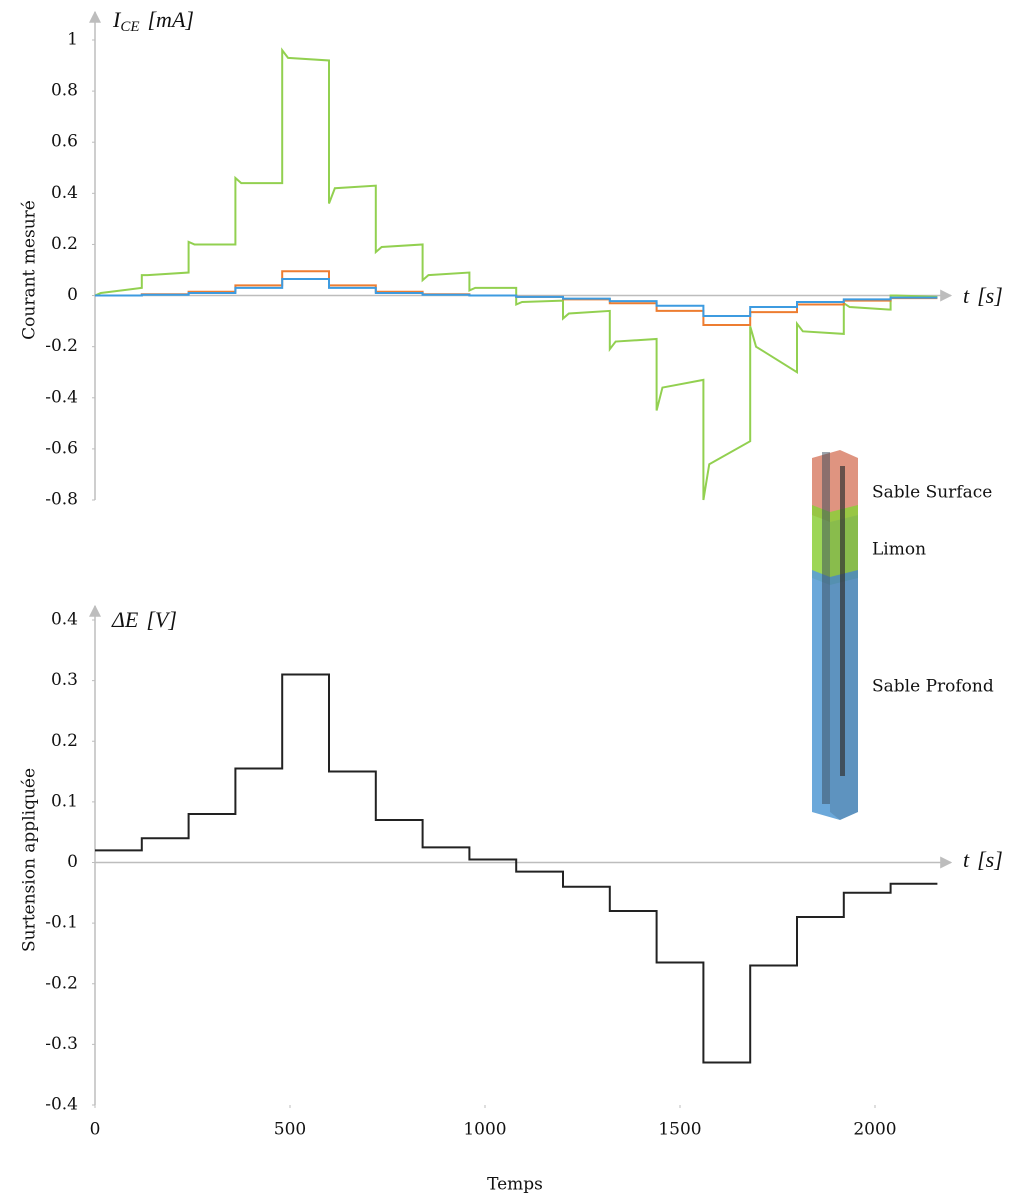  I want to click on y-axis-label: ICE [mA], so click(153, 21).